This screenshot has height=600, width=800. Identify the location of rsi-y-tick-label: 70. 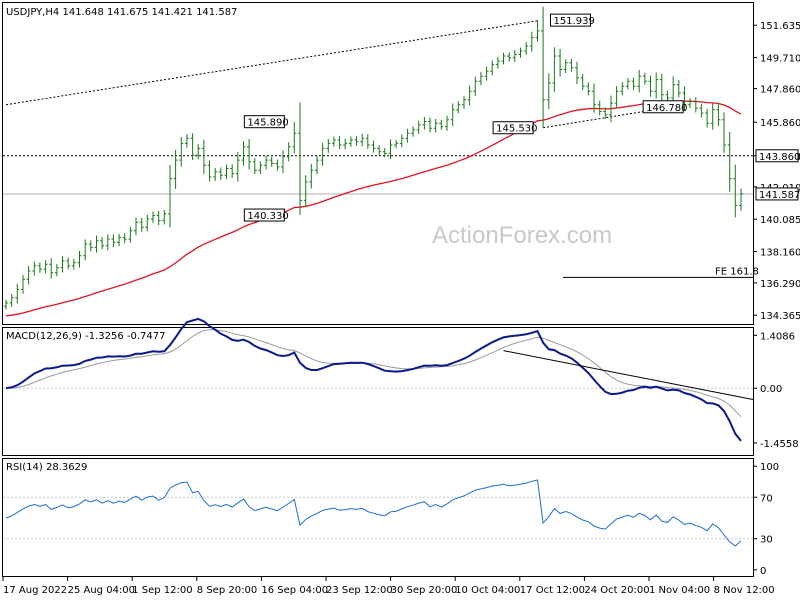
(766, 498).